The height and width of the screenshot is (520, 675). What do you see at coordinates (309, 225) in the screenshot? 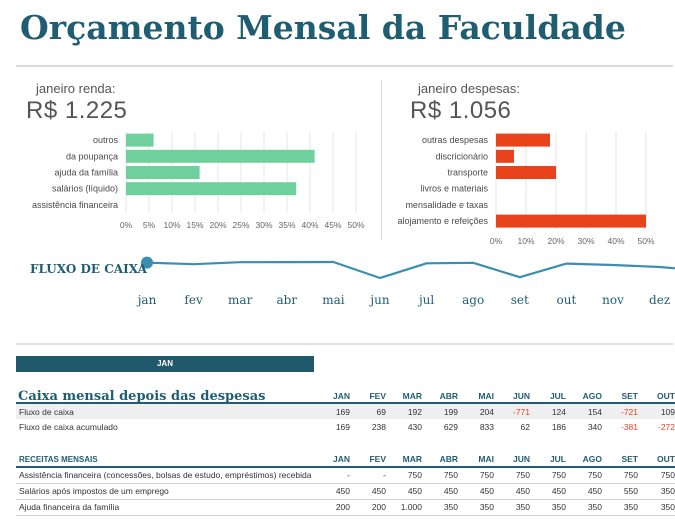
I see `income-tick-label: 40%` at bounding box center [309, 225].